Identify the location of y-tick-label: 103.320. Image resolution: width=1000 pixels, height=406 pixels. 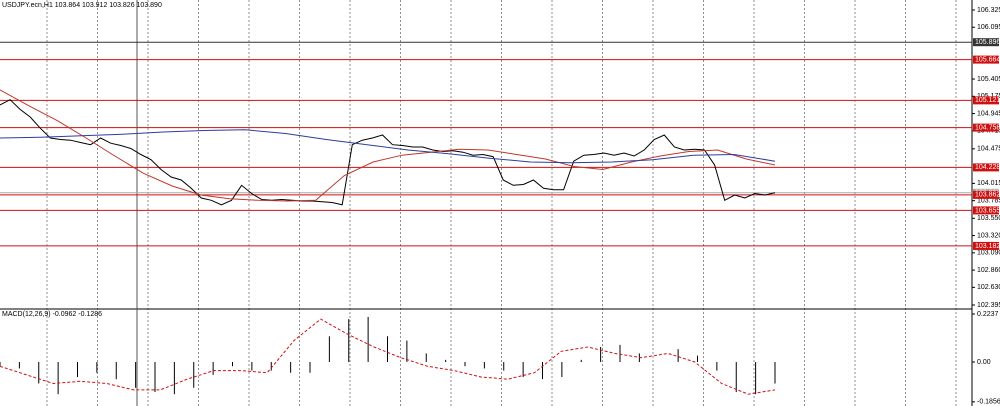
(988, 235).